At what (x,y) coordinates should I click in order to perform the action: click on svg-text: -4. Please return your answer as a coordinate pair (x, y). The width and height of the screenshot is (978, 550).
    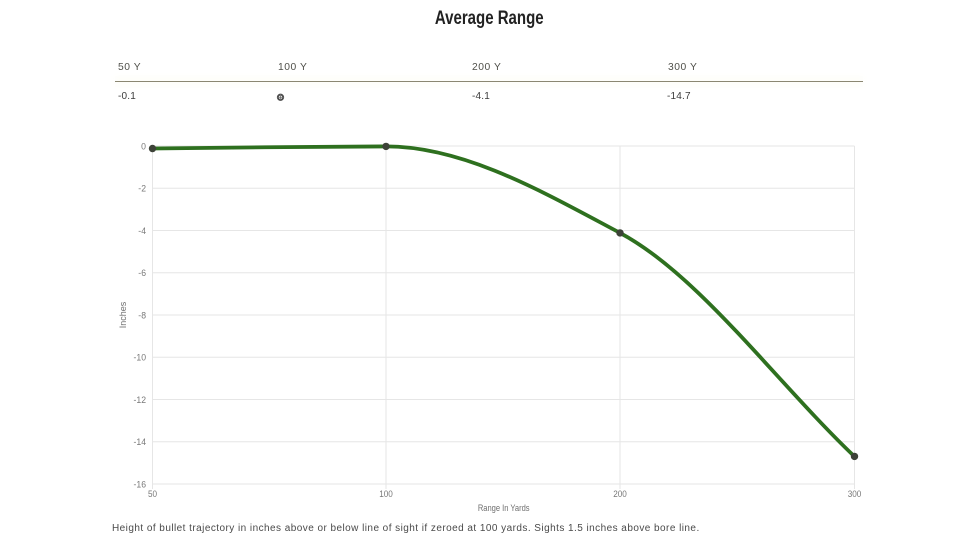
    Looking at the image, I should click on (142, 231).